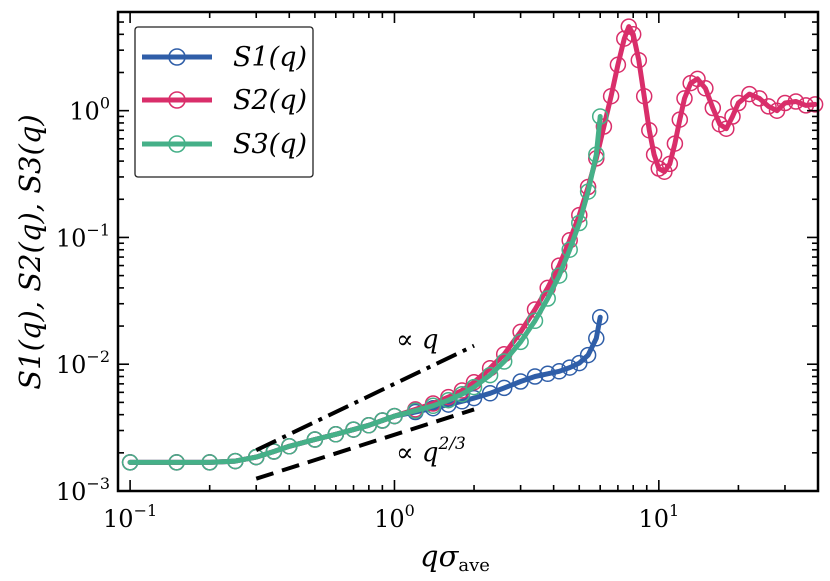 The height and width of the screenshot is (581, 830). What do you see at coordinates (365, 397) in the screenshot?
I see `guide-line-prop-q` at bounding box center [365, 397].